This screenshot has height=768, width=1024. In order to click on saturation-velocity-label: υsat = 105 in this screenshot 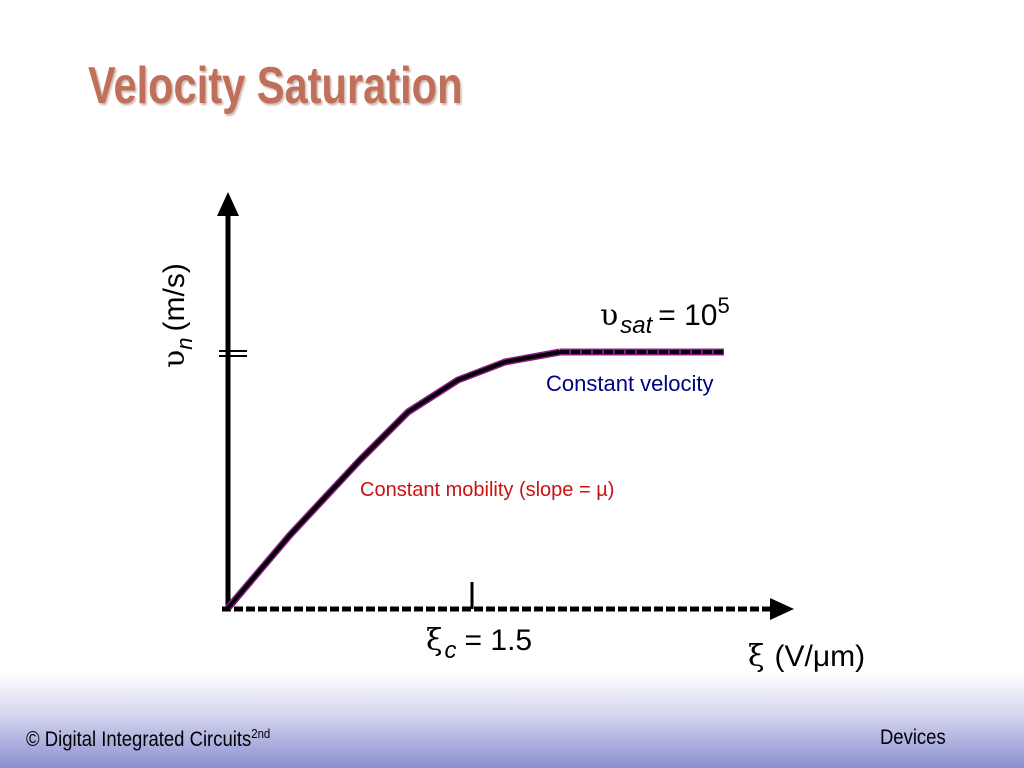, I will do `click(665, 316)`.